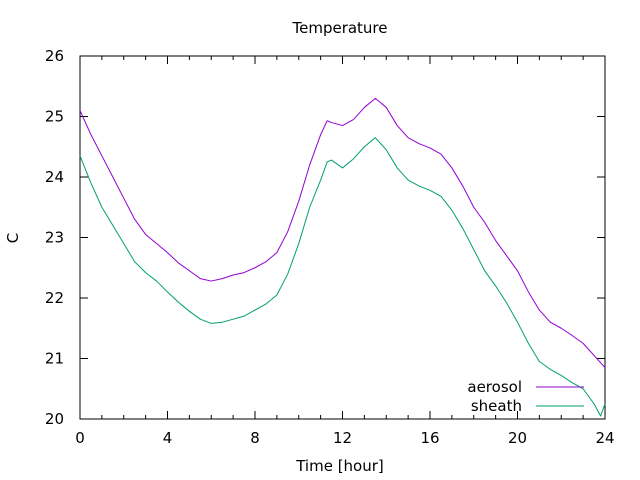 Image resolution: width=640 pixels, height=480 pixels. Describe the element at coordinates (517, 438) in the screenshot. I see `x-tick-label: 20` at that location.